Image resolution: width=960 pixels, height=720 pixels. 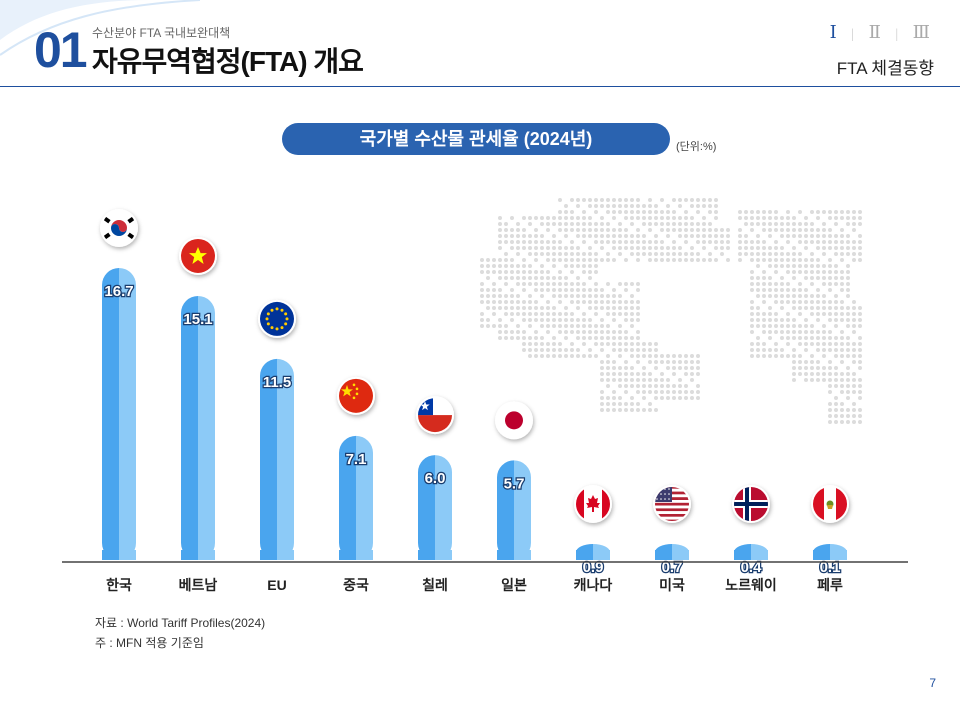 What do you see at coordinates (435, 415) in the screenshot?
I see `chile-flag-icon` at bounding box center [435, 415].